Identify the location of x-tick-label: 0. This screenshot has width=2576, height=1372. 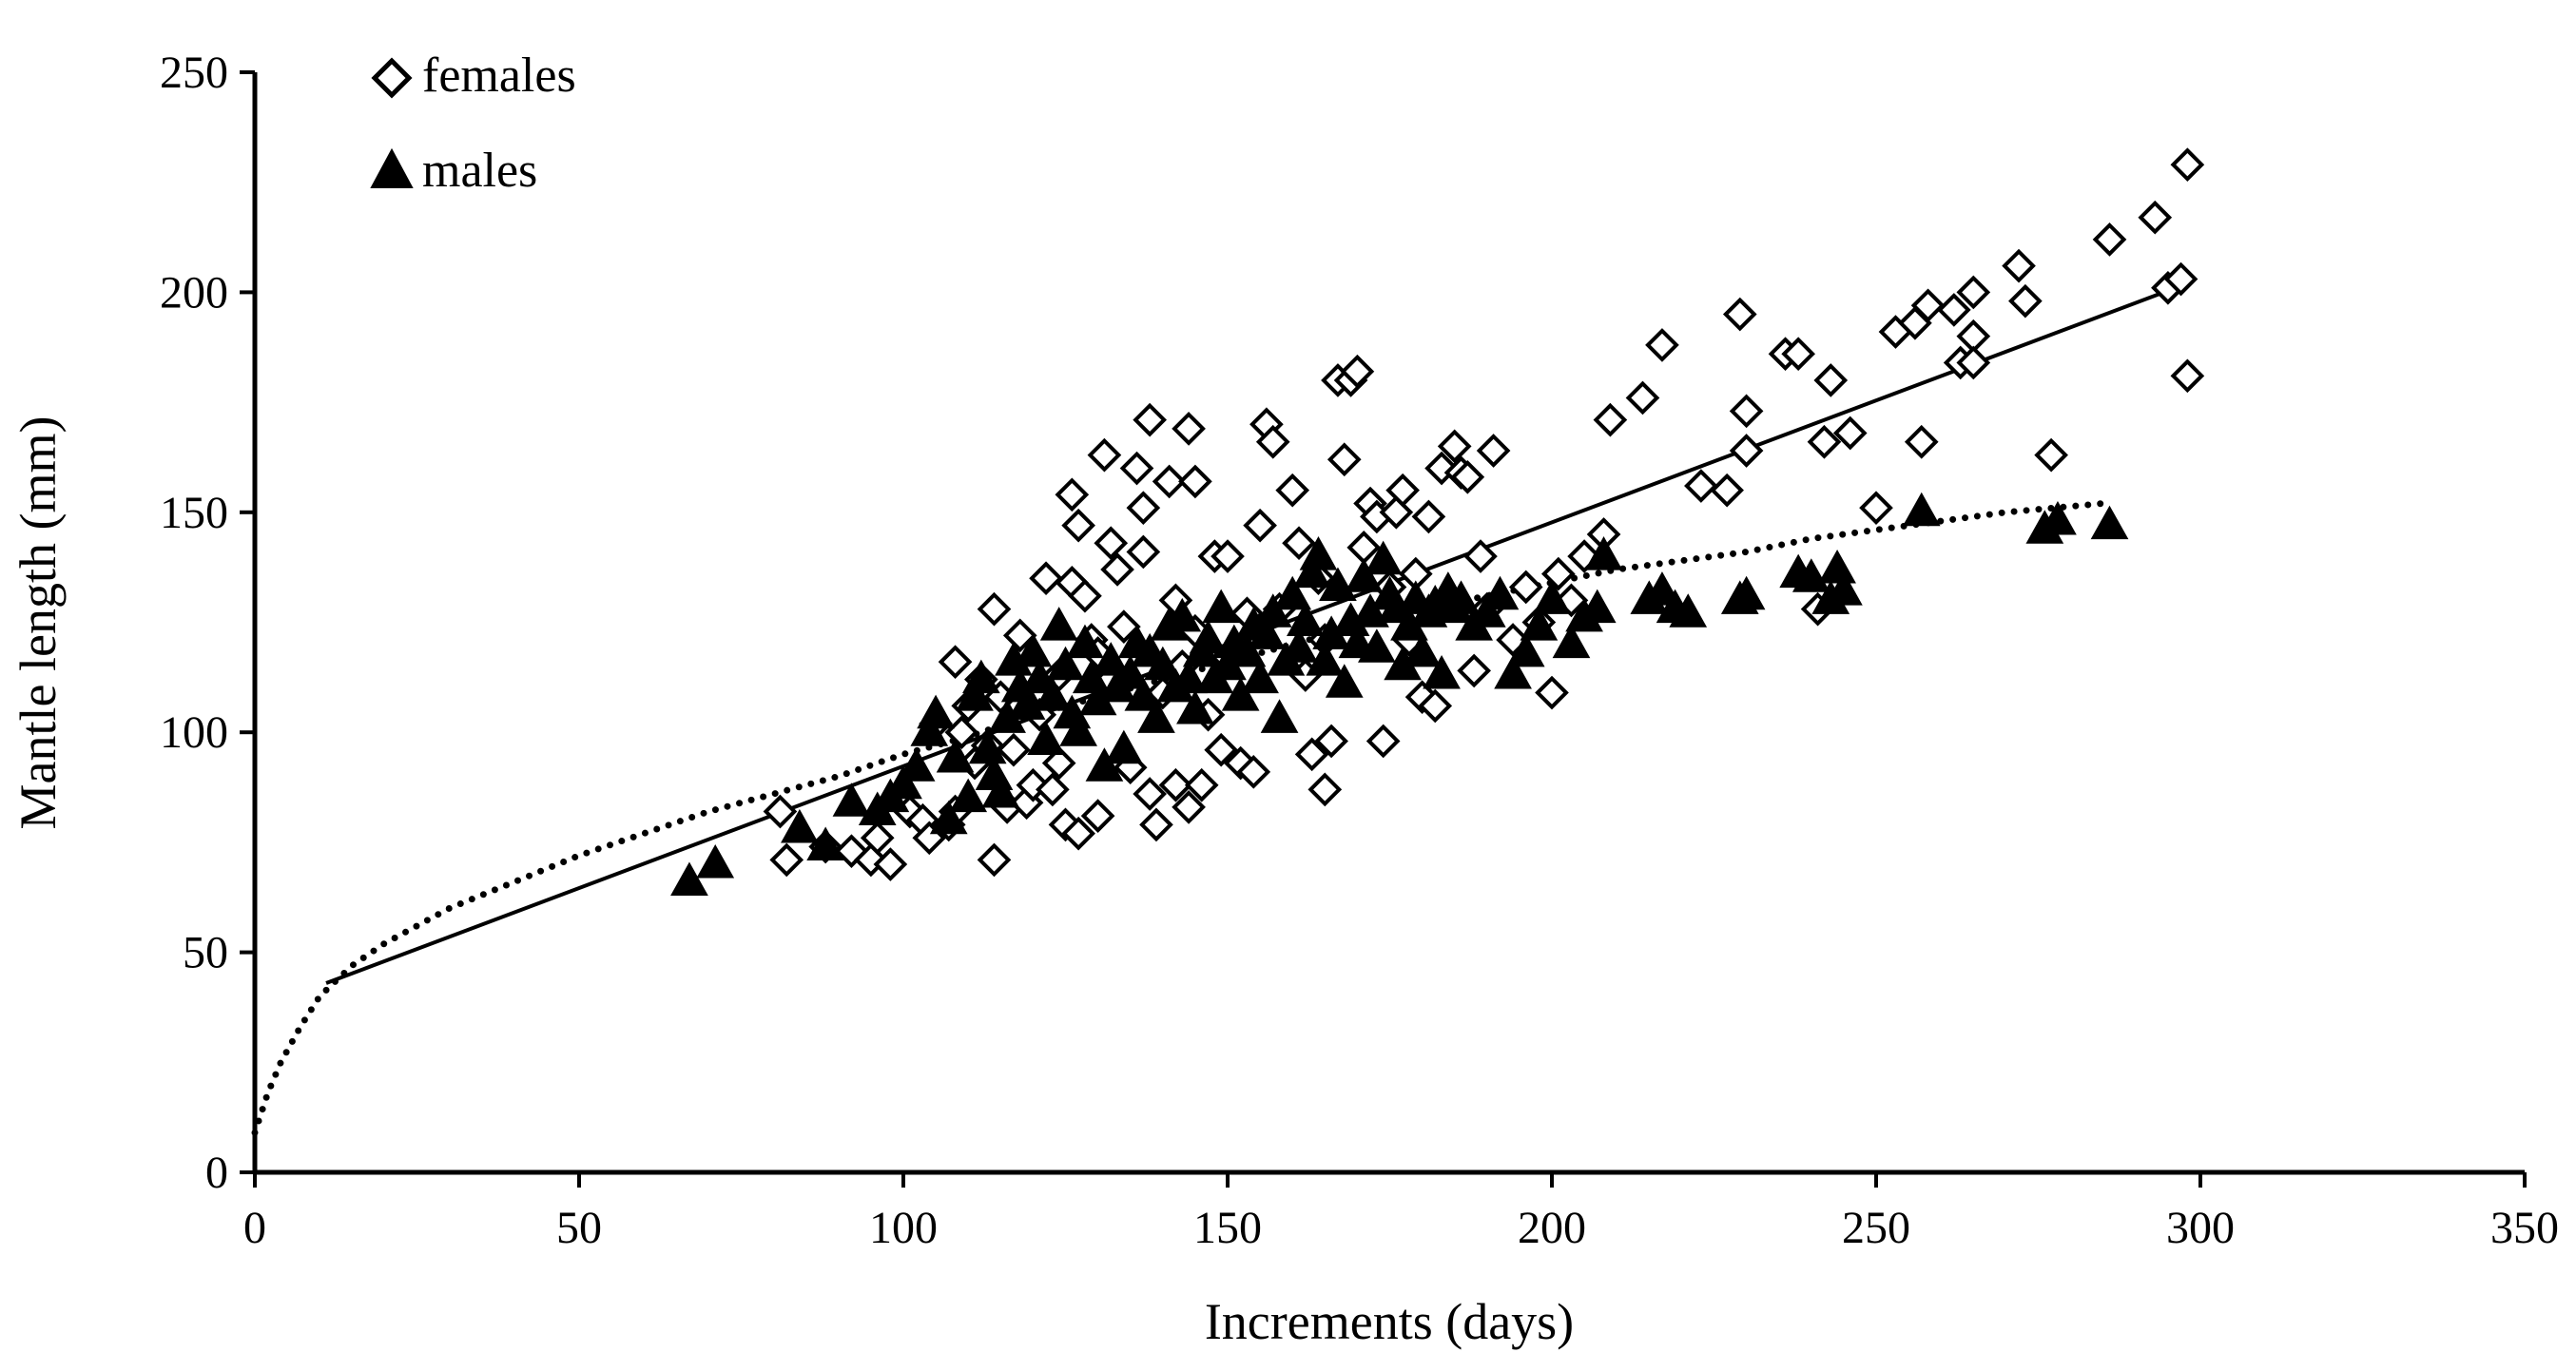
(254, 1228).